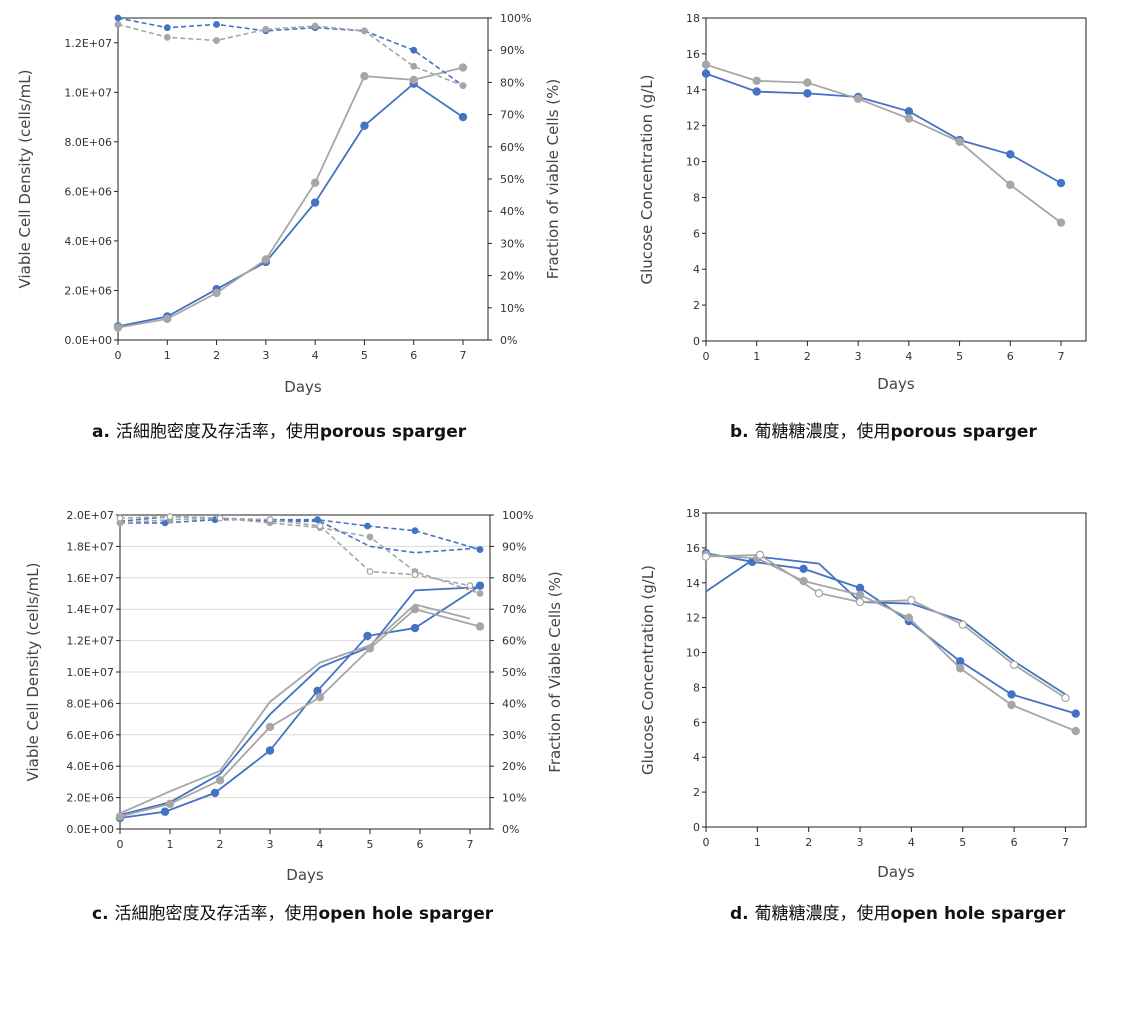 The image size is (1138, 1011). I want to click on y-tick-label: 6.0E+06, so click(88, 191).